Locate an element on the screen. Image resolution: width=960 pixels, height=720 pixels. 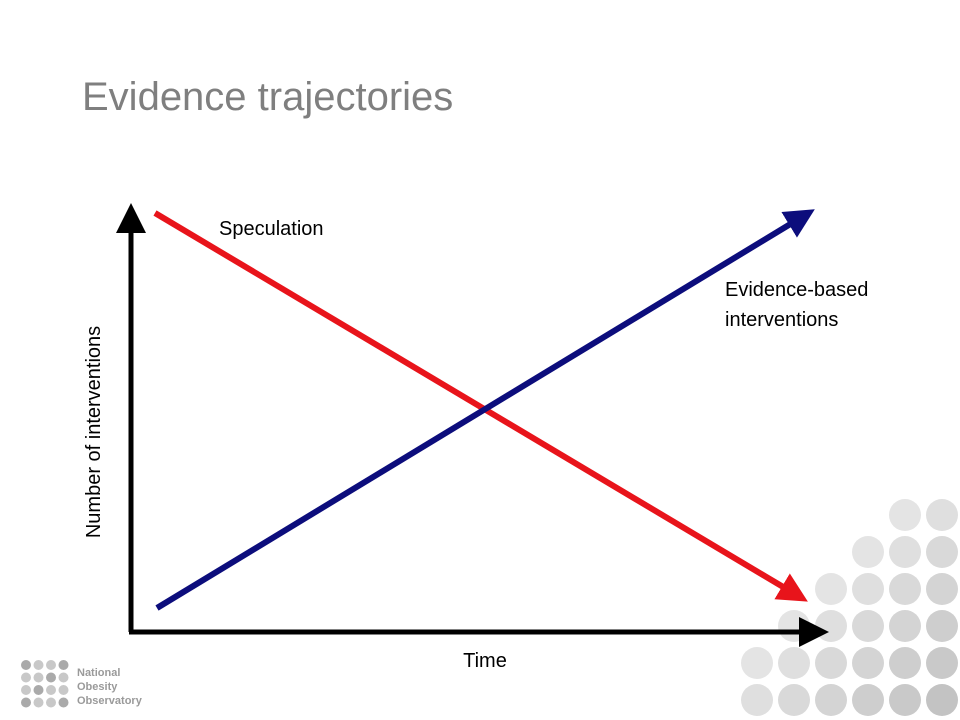
logo-text: Obesity is located at coordinates (97, 687).